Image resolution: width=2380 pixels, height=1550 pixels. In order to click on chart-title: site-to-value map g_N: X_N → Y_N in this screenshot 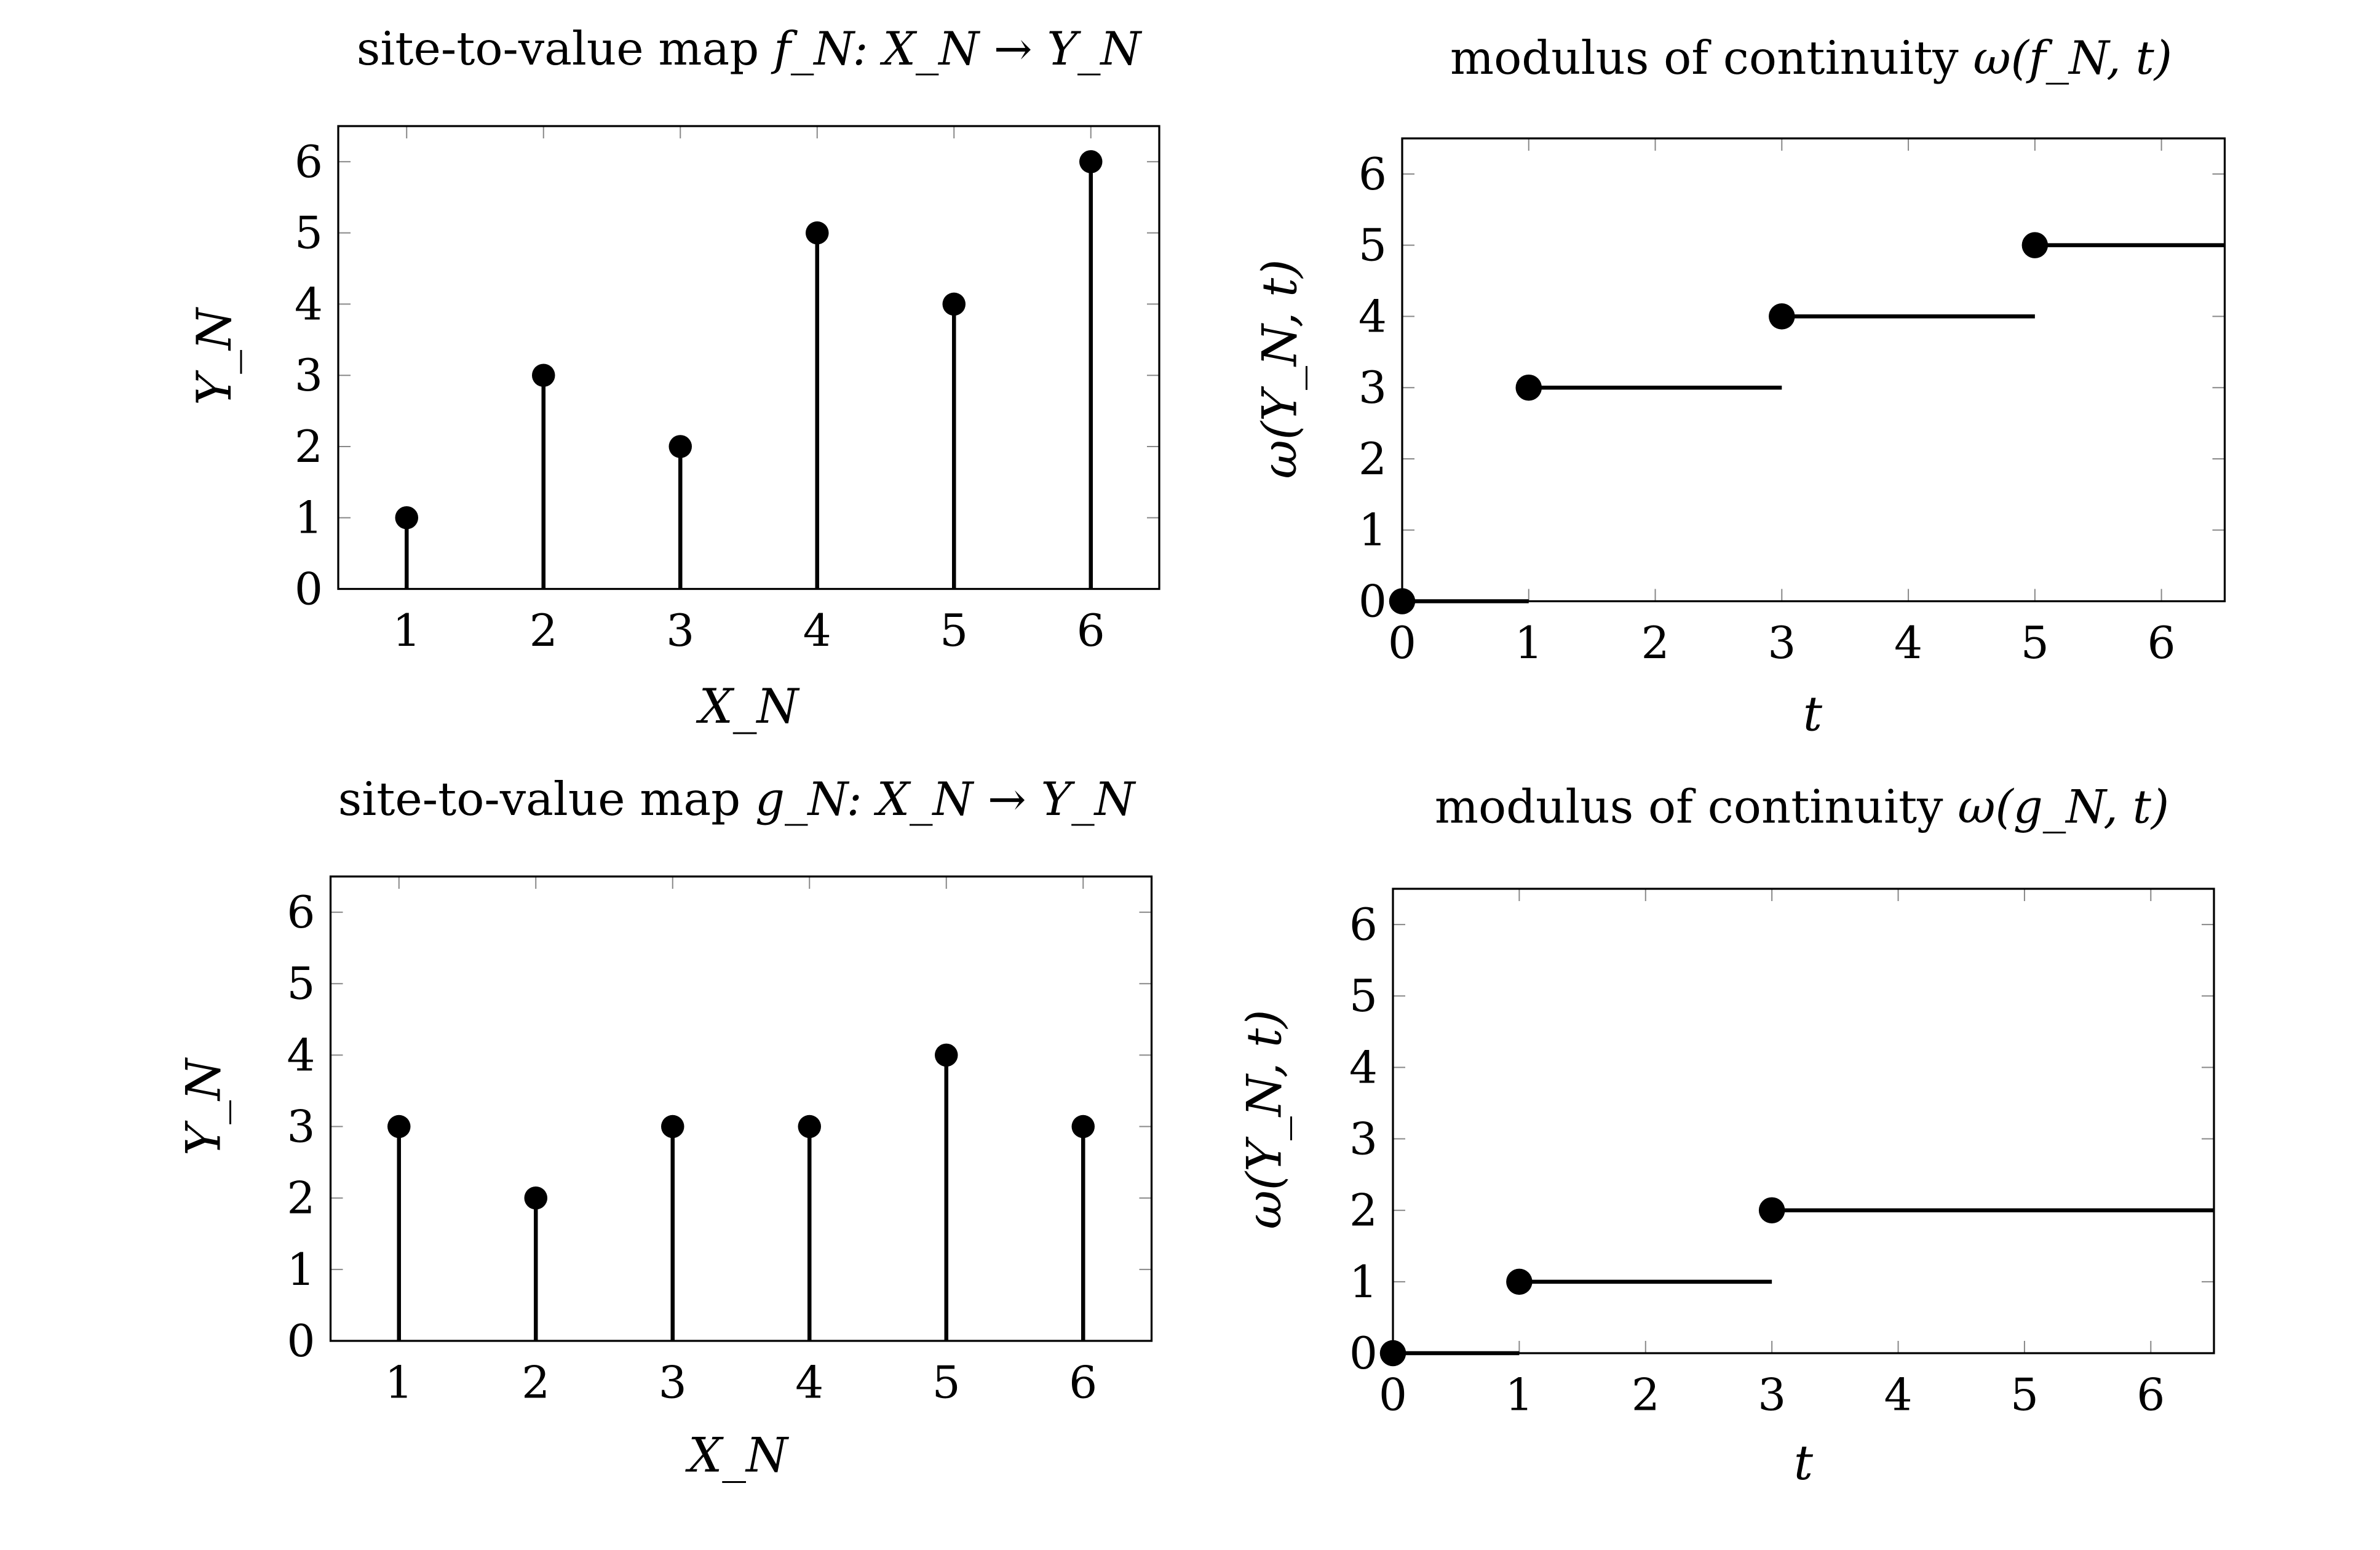, I will do `click(737, 799)`.